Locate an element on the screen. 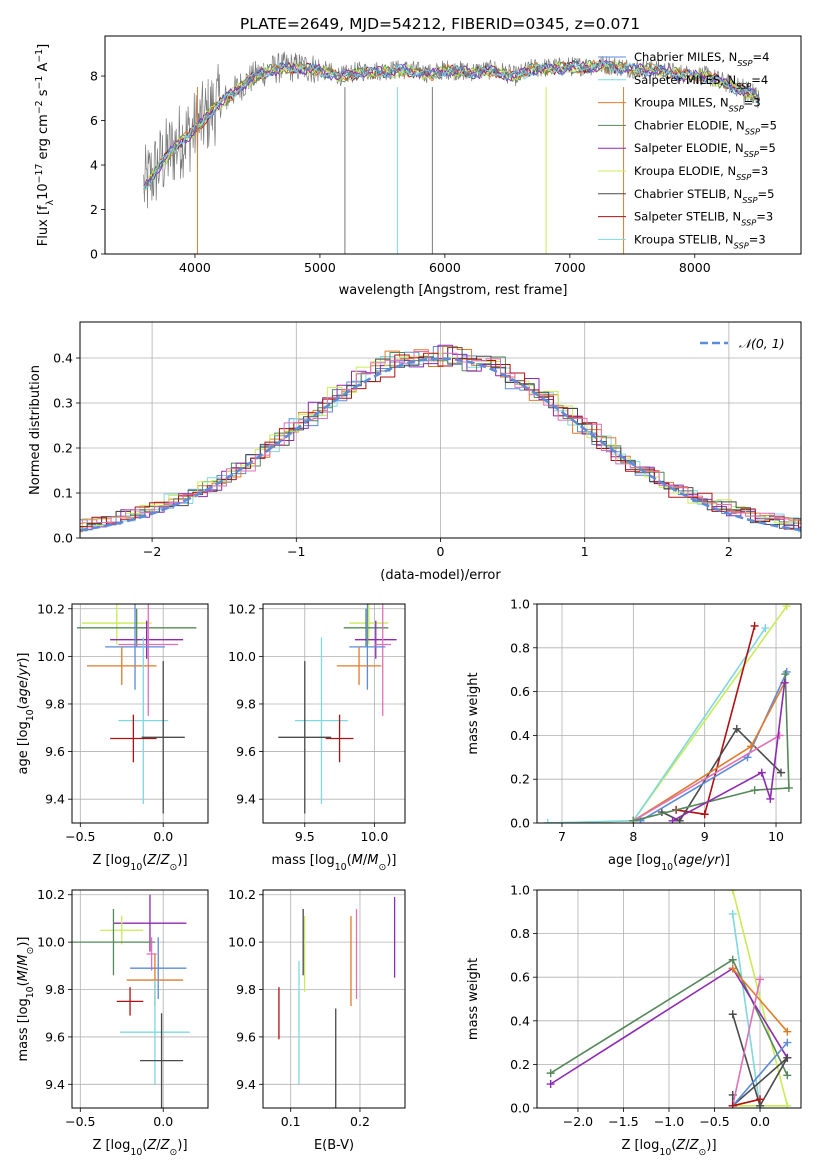 Image resolution: width=819 pixels, height=1170 pixels. legend-label: Kroupa MILES, NSSP=3 is located at coordinates (697, 105).